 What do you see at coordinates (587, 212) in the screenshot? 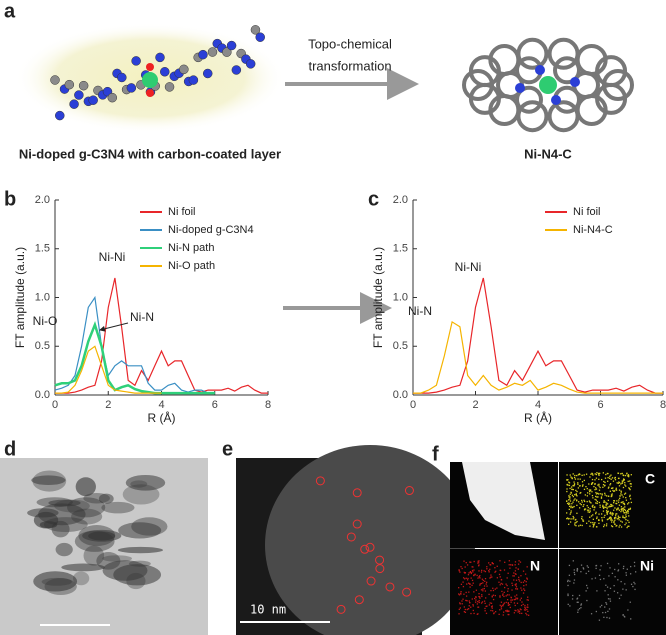
I see `legend-label: Ni foil` at bounding box center [587, 212].